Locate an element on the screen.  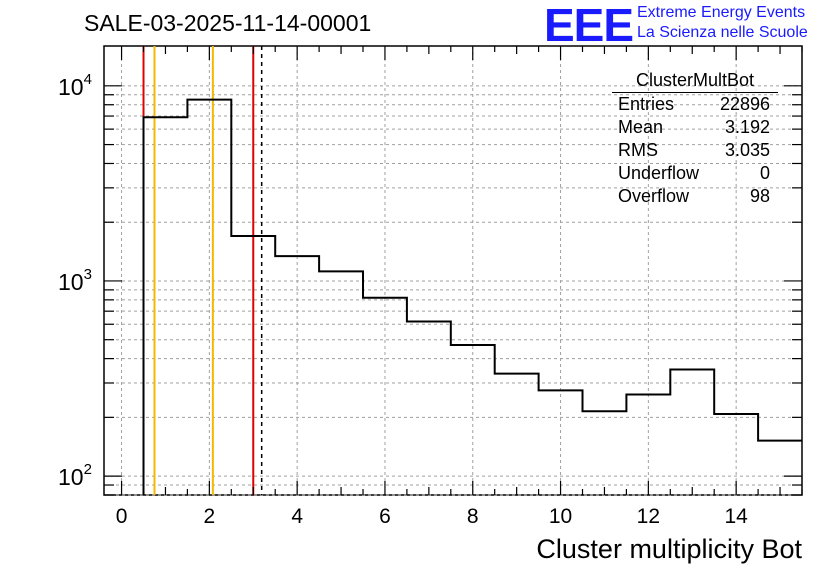
stats-value: 0 is located at coordinates (764, 173).